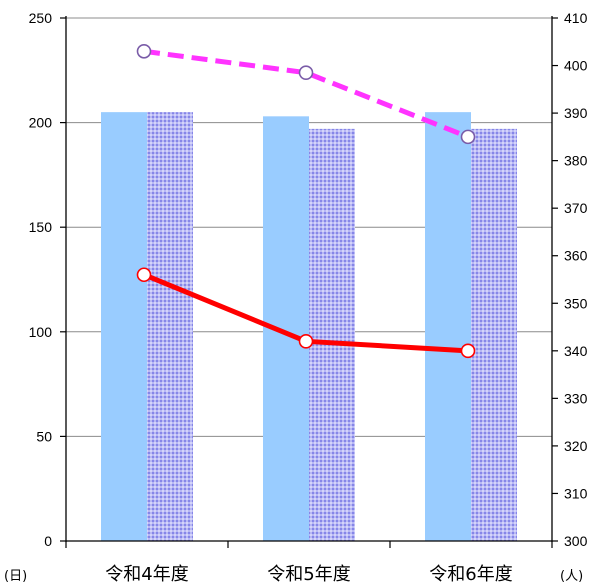 This screenshot has width=615, height=586. What do you see at coordinates (576, 398) in the screenshot?
I see `right-tick-label: 330` at bounding box center [576, 398].